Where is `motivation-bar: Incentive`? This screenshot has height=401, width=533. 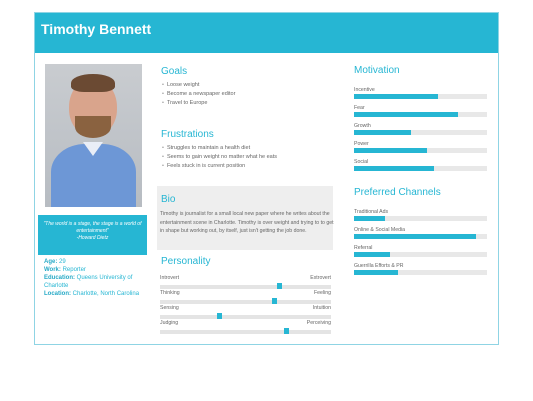 motivation-bar: Incentive is located at coordinates (420, 95).